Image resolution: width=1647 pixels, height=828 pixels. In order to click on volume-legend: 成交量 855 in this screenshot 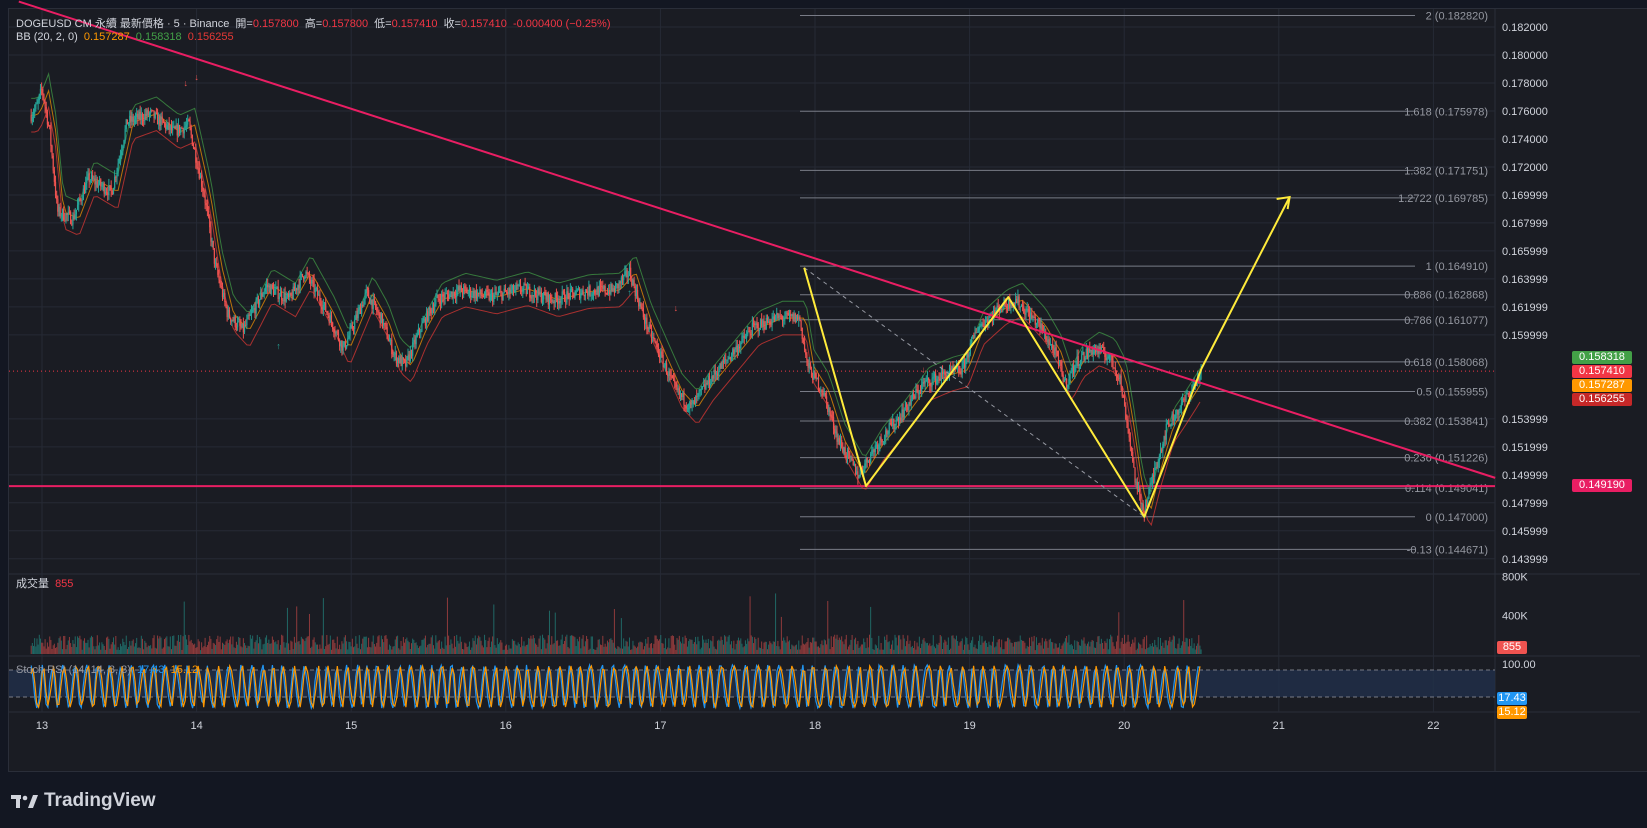, I will do `click(46, 583)`.